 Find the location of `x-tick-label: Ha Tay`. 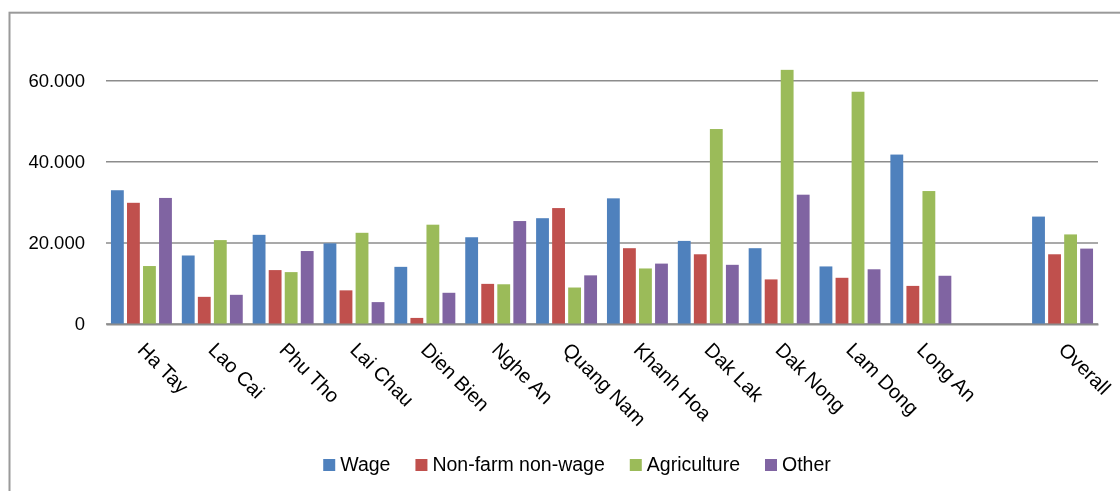

x-tick-label: Ha Tay is located at coordinates (163, 368).